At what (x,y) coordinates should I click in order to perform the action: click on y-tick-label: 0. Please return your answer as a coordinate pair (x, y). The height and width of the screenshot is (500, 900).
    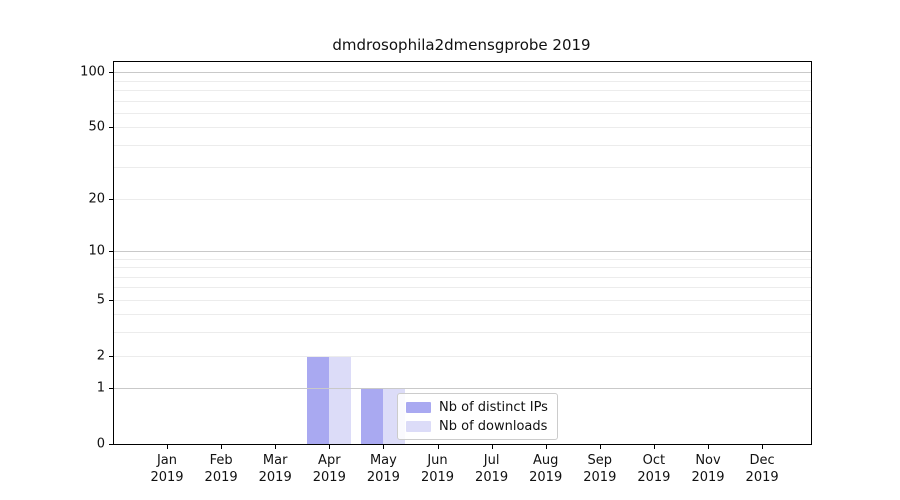
    Looking at the image, I should click on (100, 444).